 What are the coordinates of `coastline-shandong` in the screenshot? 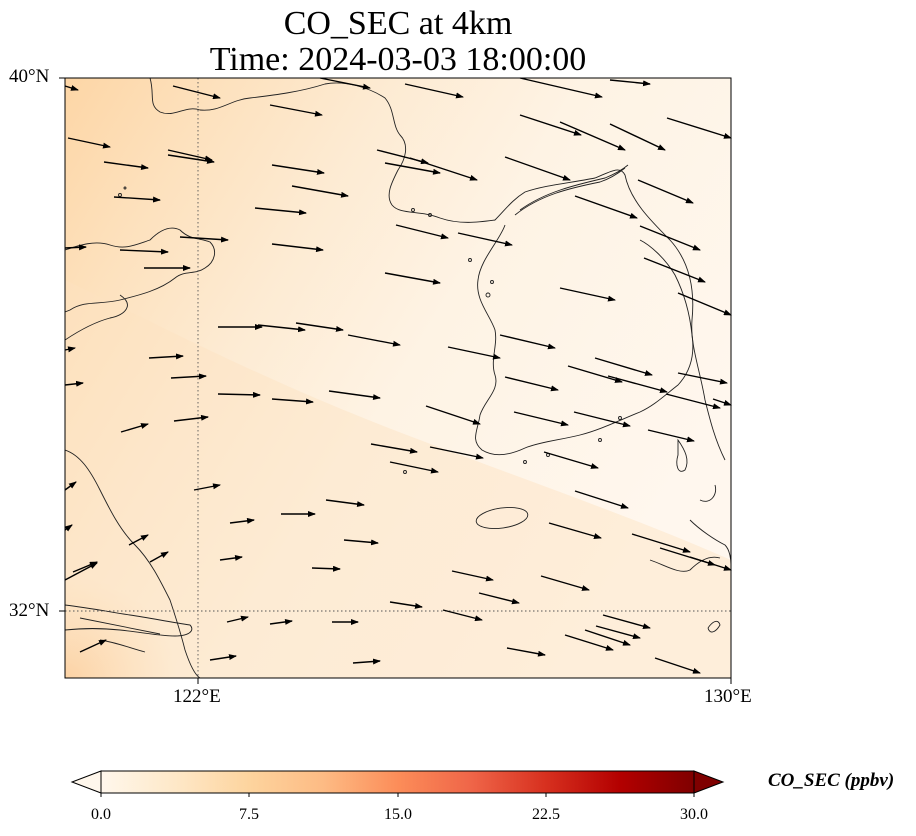 It's located at (133, 486).